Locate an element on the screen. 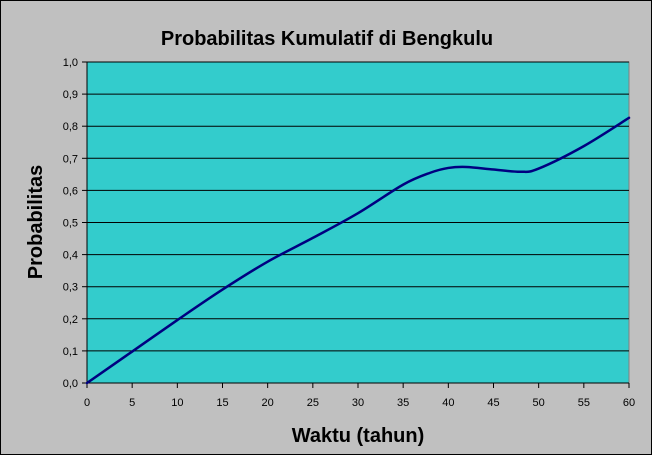  x-tick-label: 45 is located at coordinates (493, 403).